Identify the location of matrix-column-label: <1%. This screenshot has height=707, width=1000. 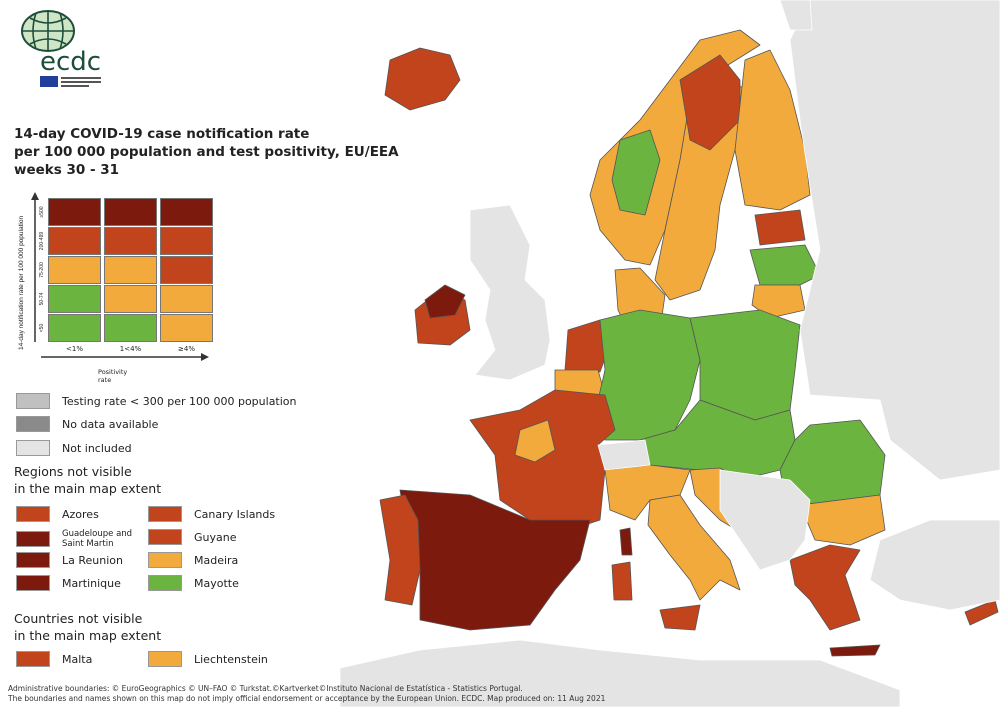
(74, 349).